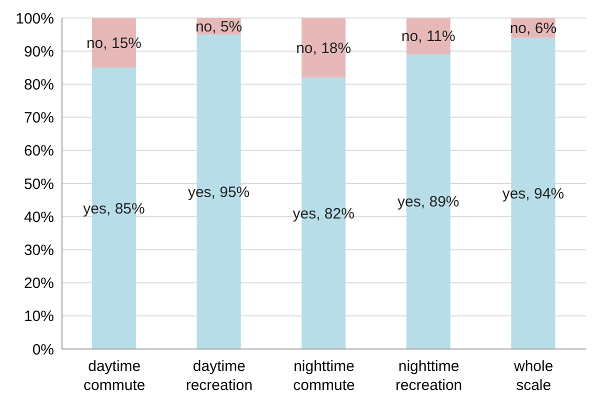 The width and height of the screenshot is (604, 412). I want to click on y-tick-label: 30%, so click(39, 251).